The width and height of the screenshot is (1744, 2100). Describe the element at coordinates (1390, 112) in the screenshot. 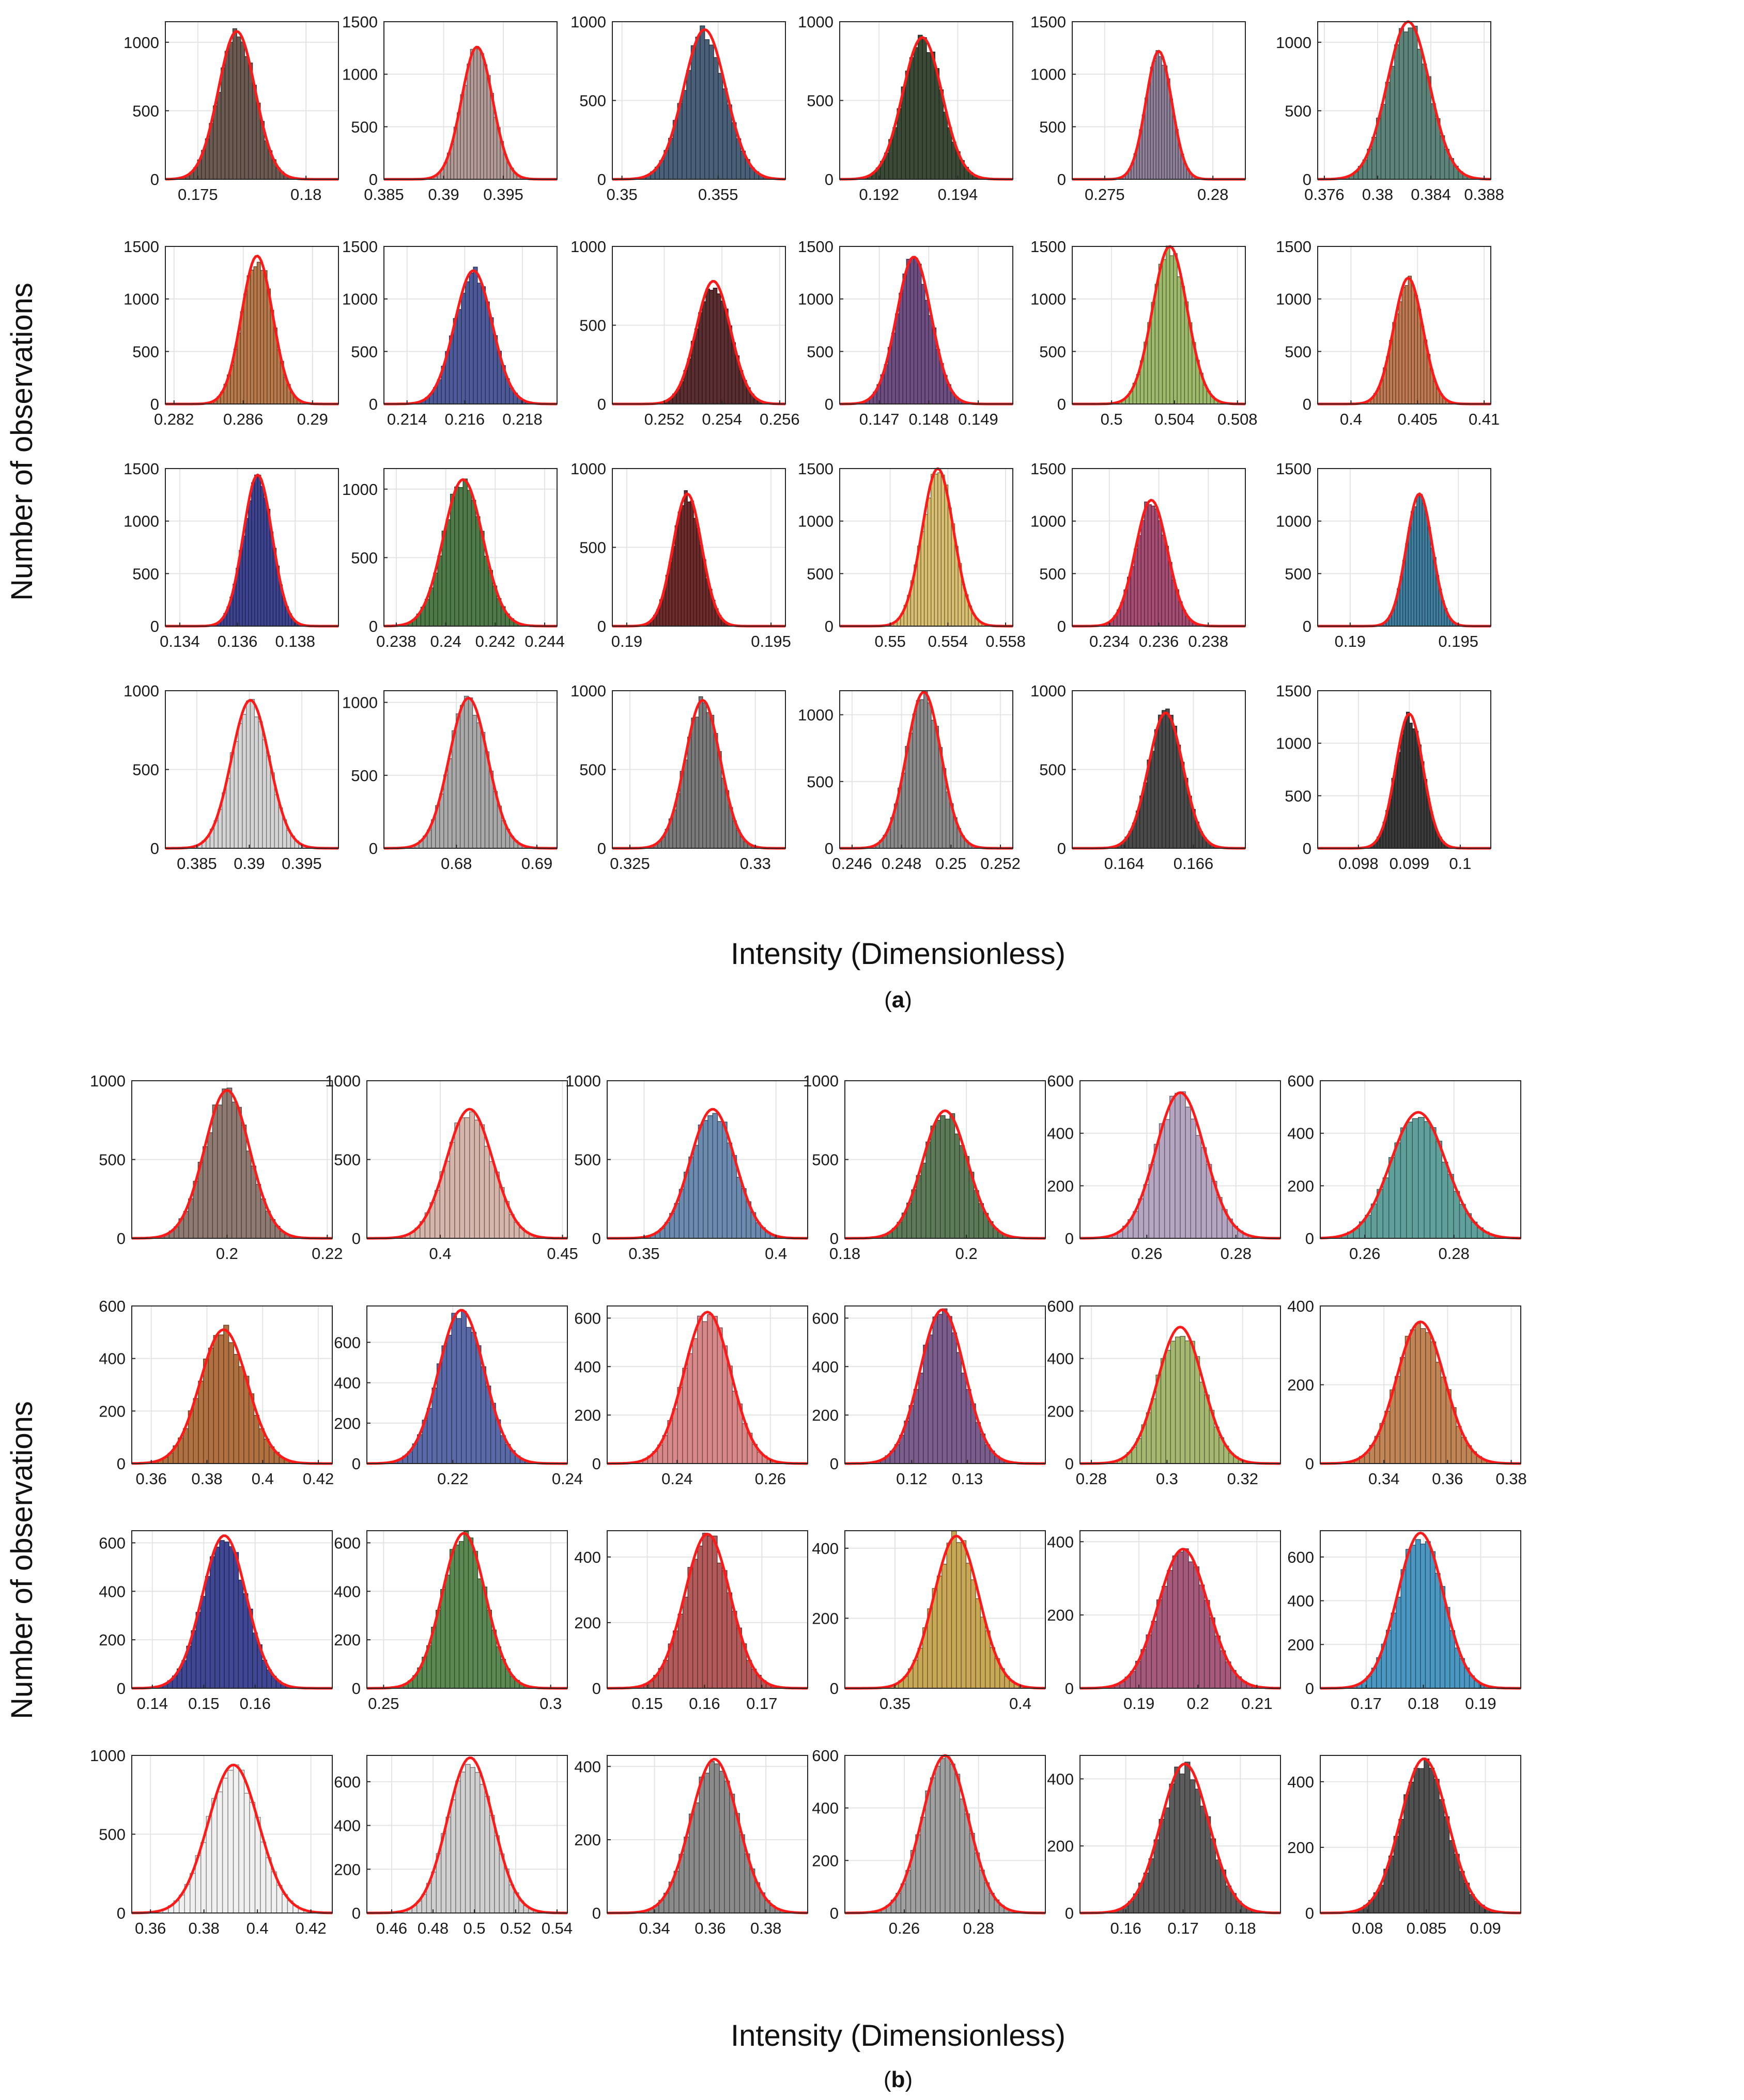

I see `hist-a-r1c6: 0.376 0.38 0.384 0.388 0 500 1000` at that location.